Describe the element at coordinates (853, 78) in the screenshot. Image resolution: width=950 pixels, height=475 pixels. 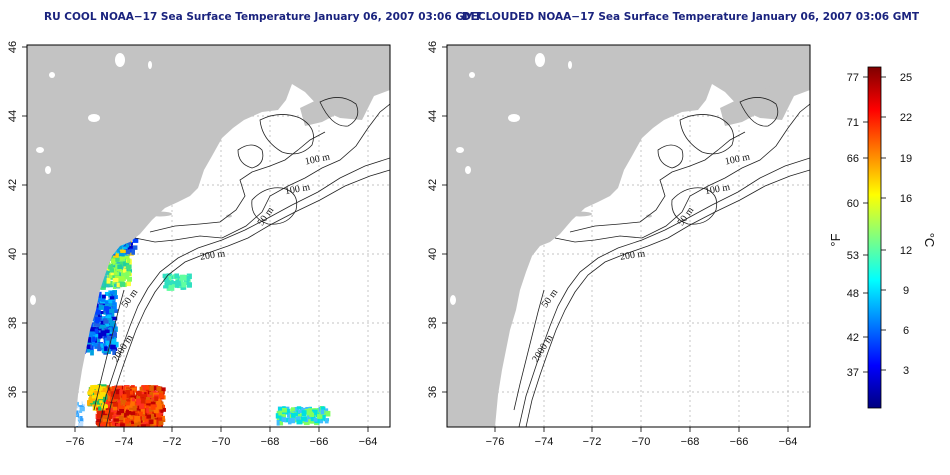
I see `colorbar-f-label: 77` at that location.